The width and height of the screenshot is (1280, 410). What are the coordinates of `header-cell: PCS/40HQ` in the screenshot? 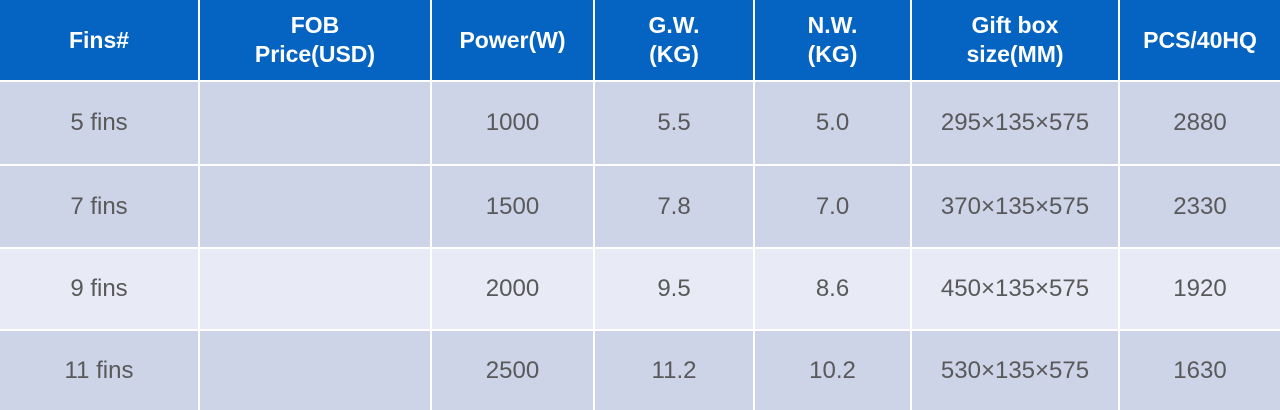 It's located at (1200, 40).